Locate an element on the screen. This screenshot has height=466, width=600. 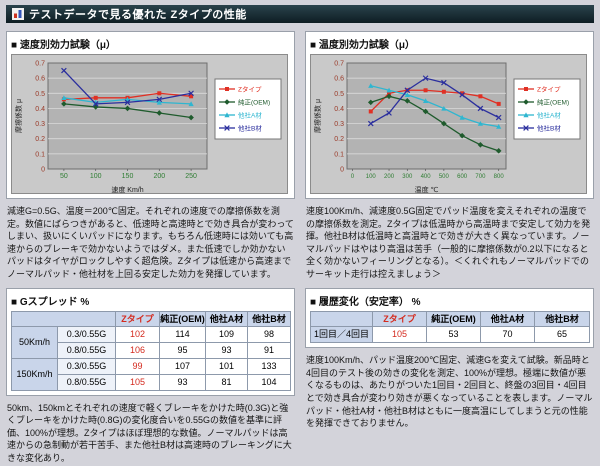
company-a-value-cell: 81 is located at coordinates (226, 382).